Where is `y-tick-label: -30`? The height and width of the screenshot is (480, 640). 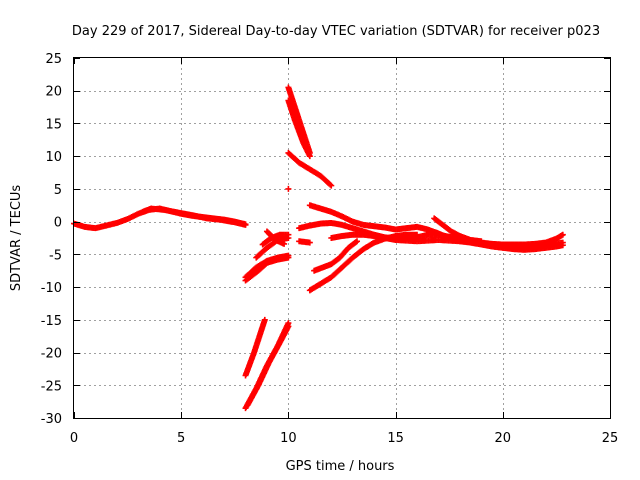
y-tick-label: -30 is located at coordinates (51, 419).